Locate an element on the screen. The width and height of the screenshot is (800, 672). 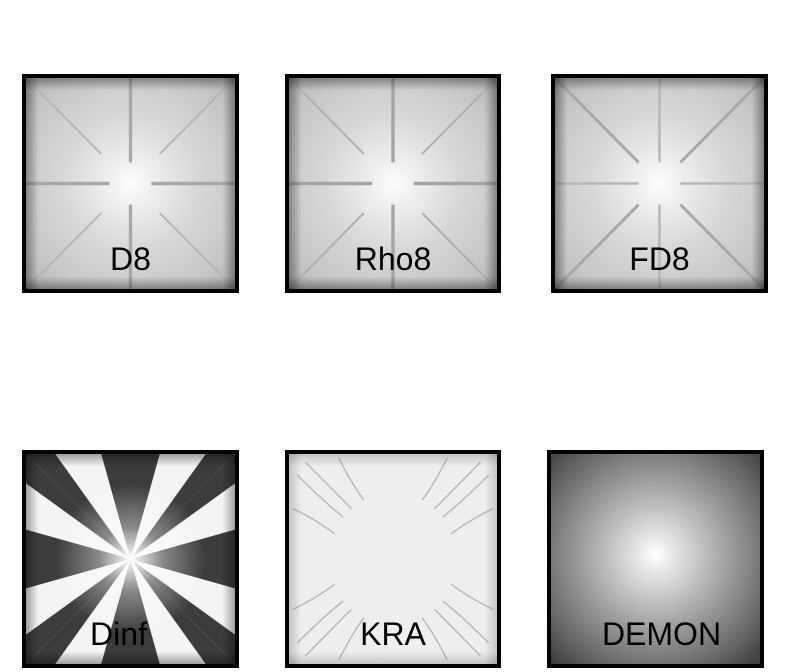
panel-rho8: Rho8 is located at coordinates (393, 183).